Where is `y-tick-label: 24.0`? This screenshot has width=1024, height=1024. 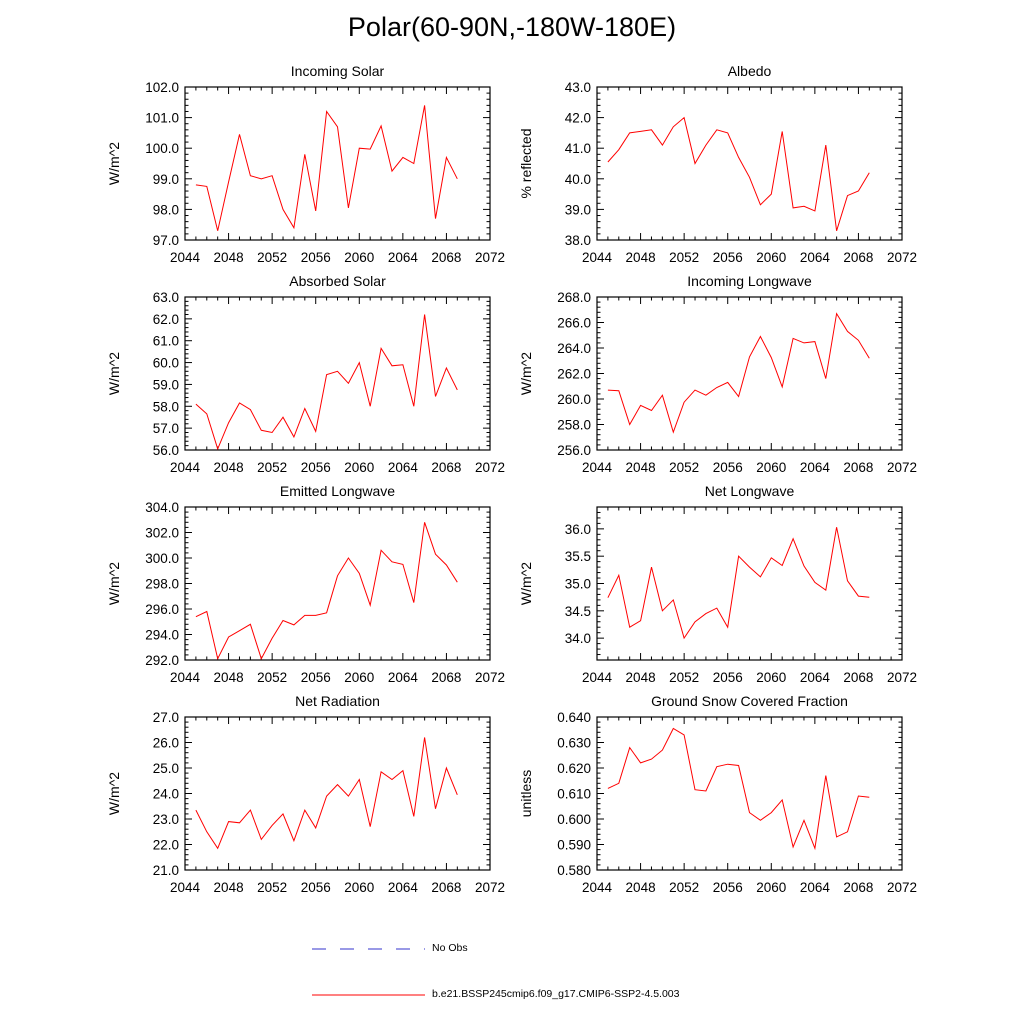
y-tick-label: 24.0 is located at coordinates (166, 794).